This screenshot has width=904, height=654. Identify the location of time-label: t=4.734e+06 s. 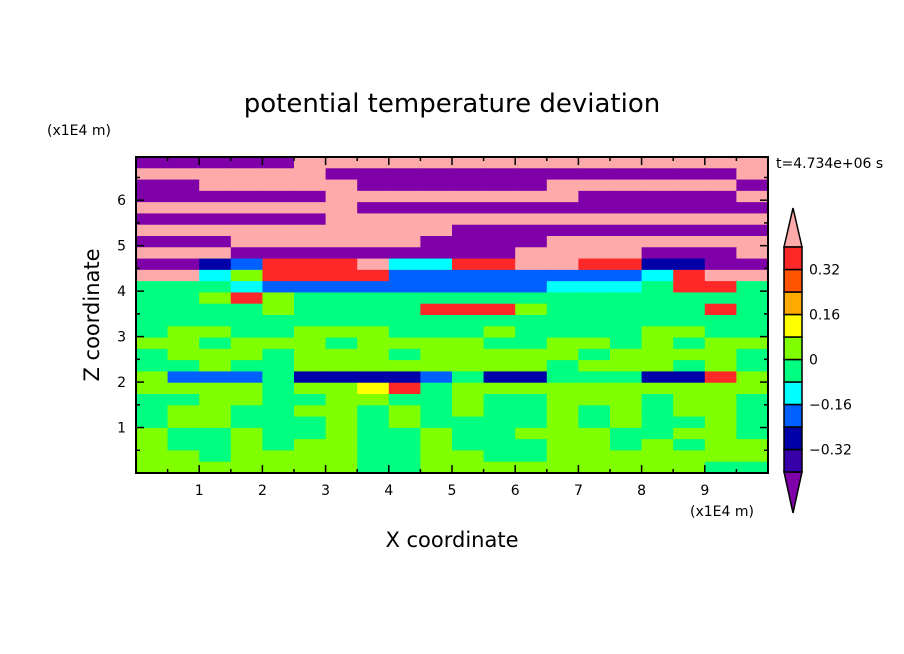
(829, 164).